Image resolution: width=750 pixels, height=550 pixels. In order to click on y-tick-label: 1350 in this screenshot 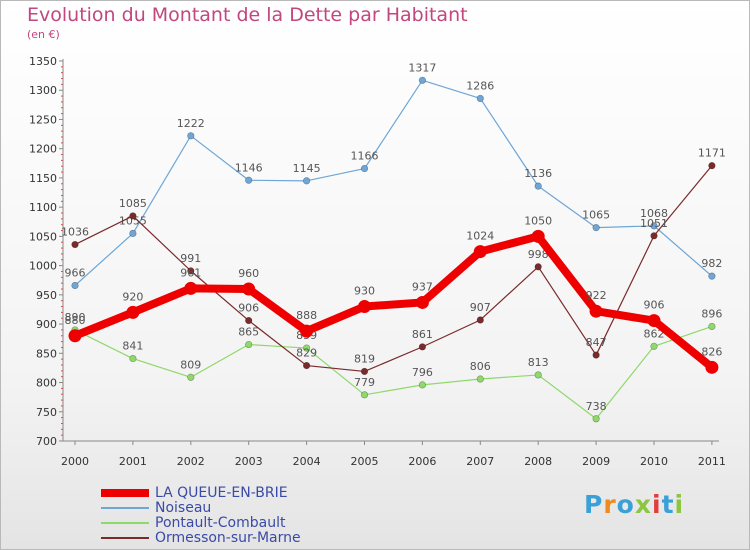, I will do `click(43, 61)`.